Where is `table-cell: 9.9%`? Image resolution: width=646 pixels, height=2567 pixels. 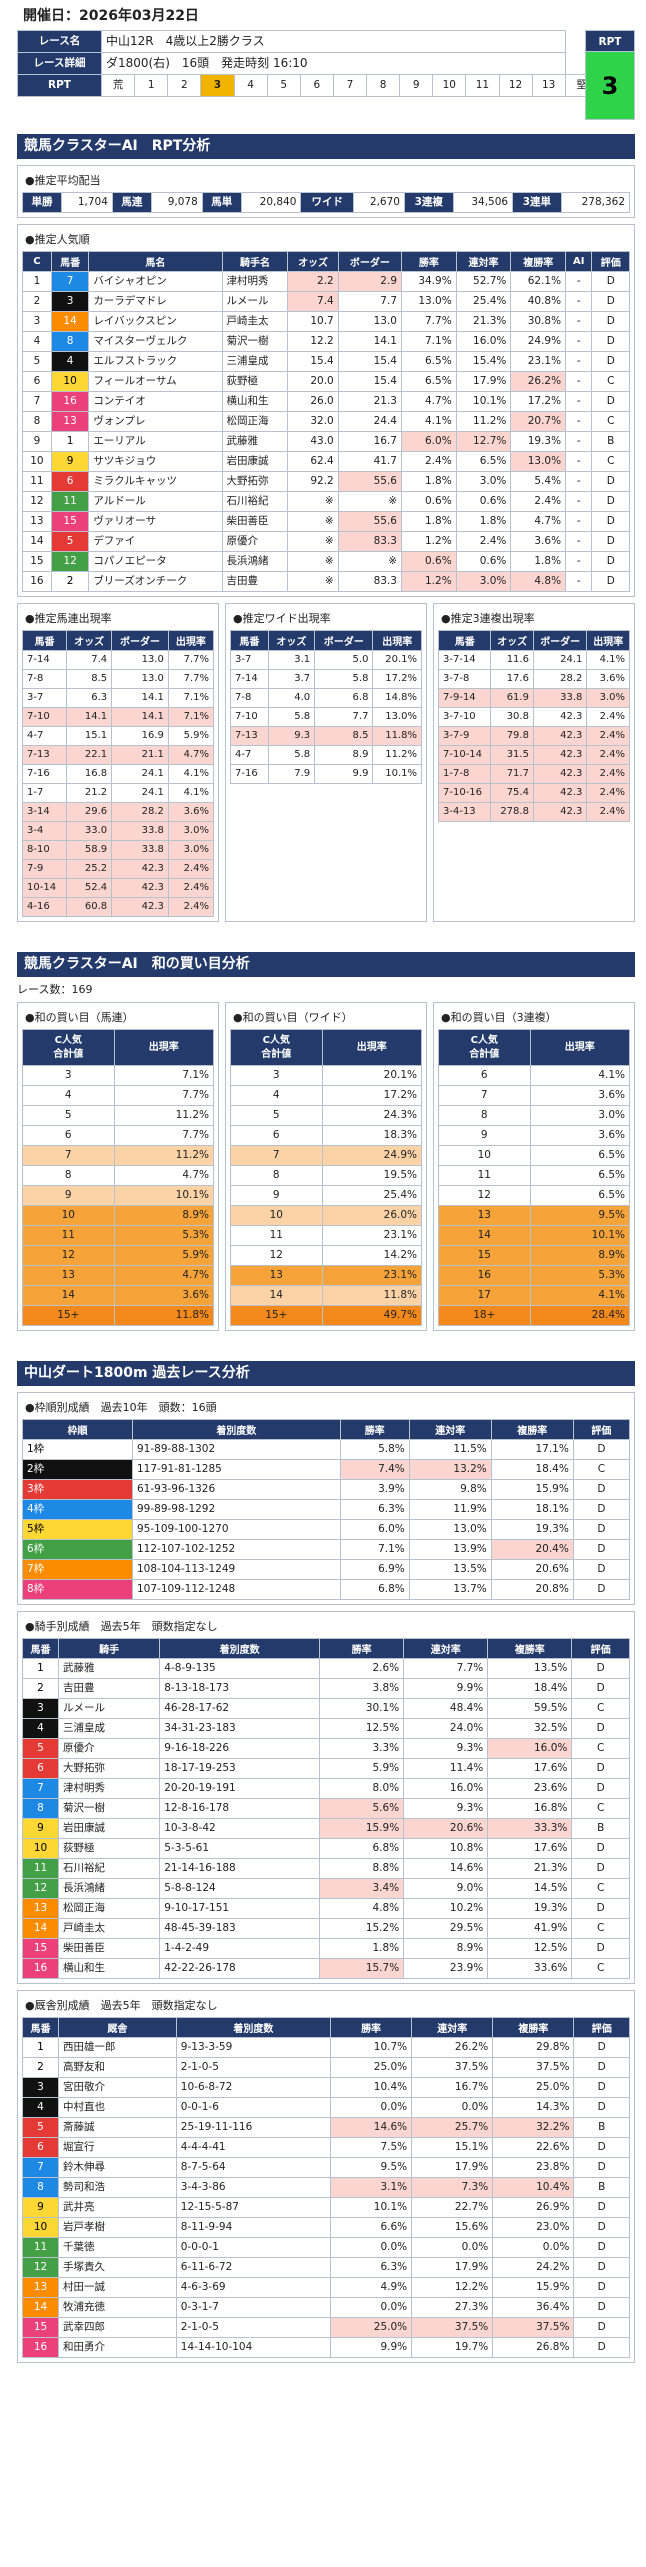 table-cell: 9.9% is located at coordinates (371, 2347).